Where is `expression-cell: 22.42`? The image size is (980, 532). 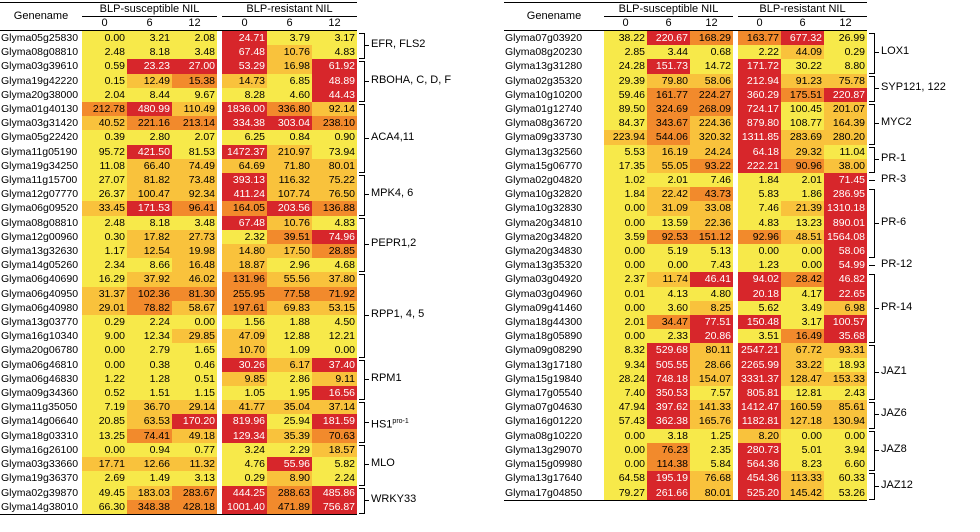
expression-cell: 22.42 is located at coordinates (668, 194).